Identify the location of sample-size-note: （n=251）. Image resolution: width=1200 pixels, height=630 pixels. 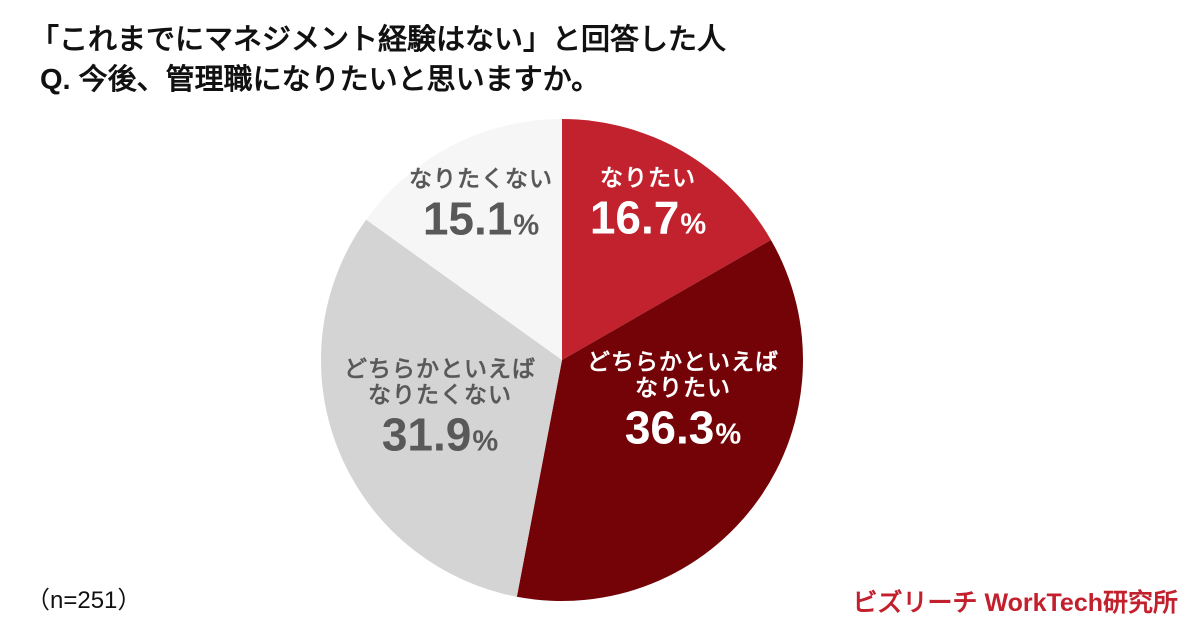
(84, 600).